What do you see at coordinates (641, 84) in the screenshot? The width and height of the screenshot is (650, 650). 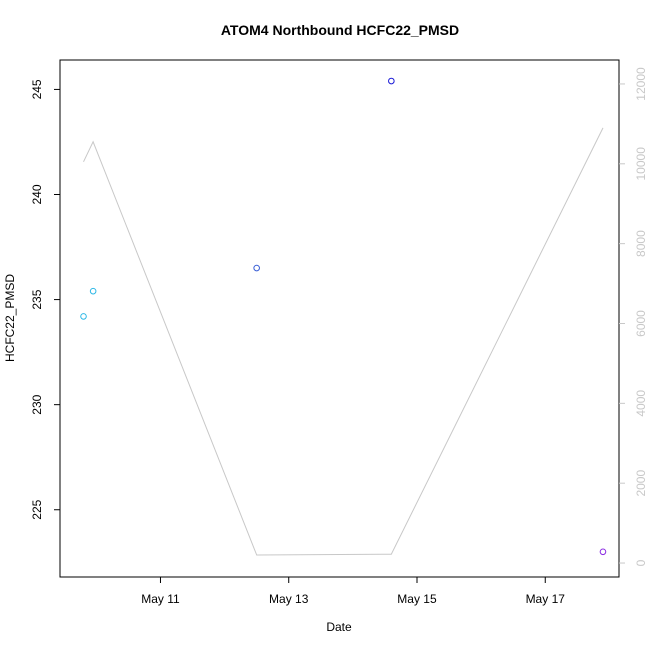 I see `y2-tick-label: 12000` at bounding box center [641, 84].